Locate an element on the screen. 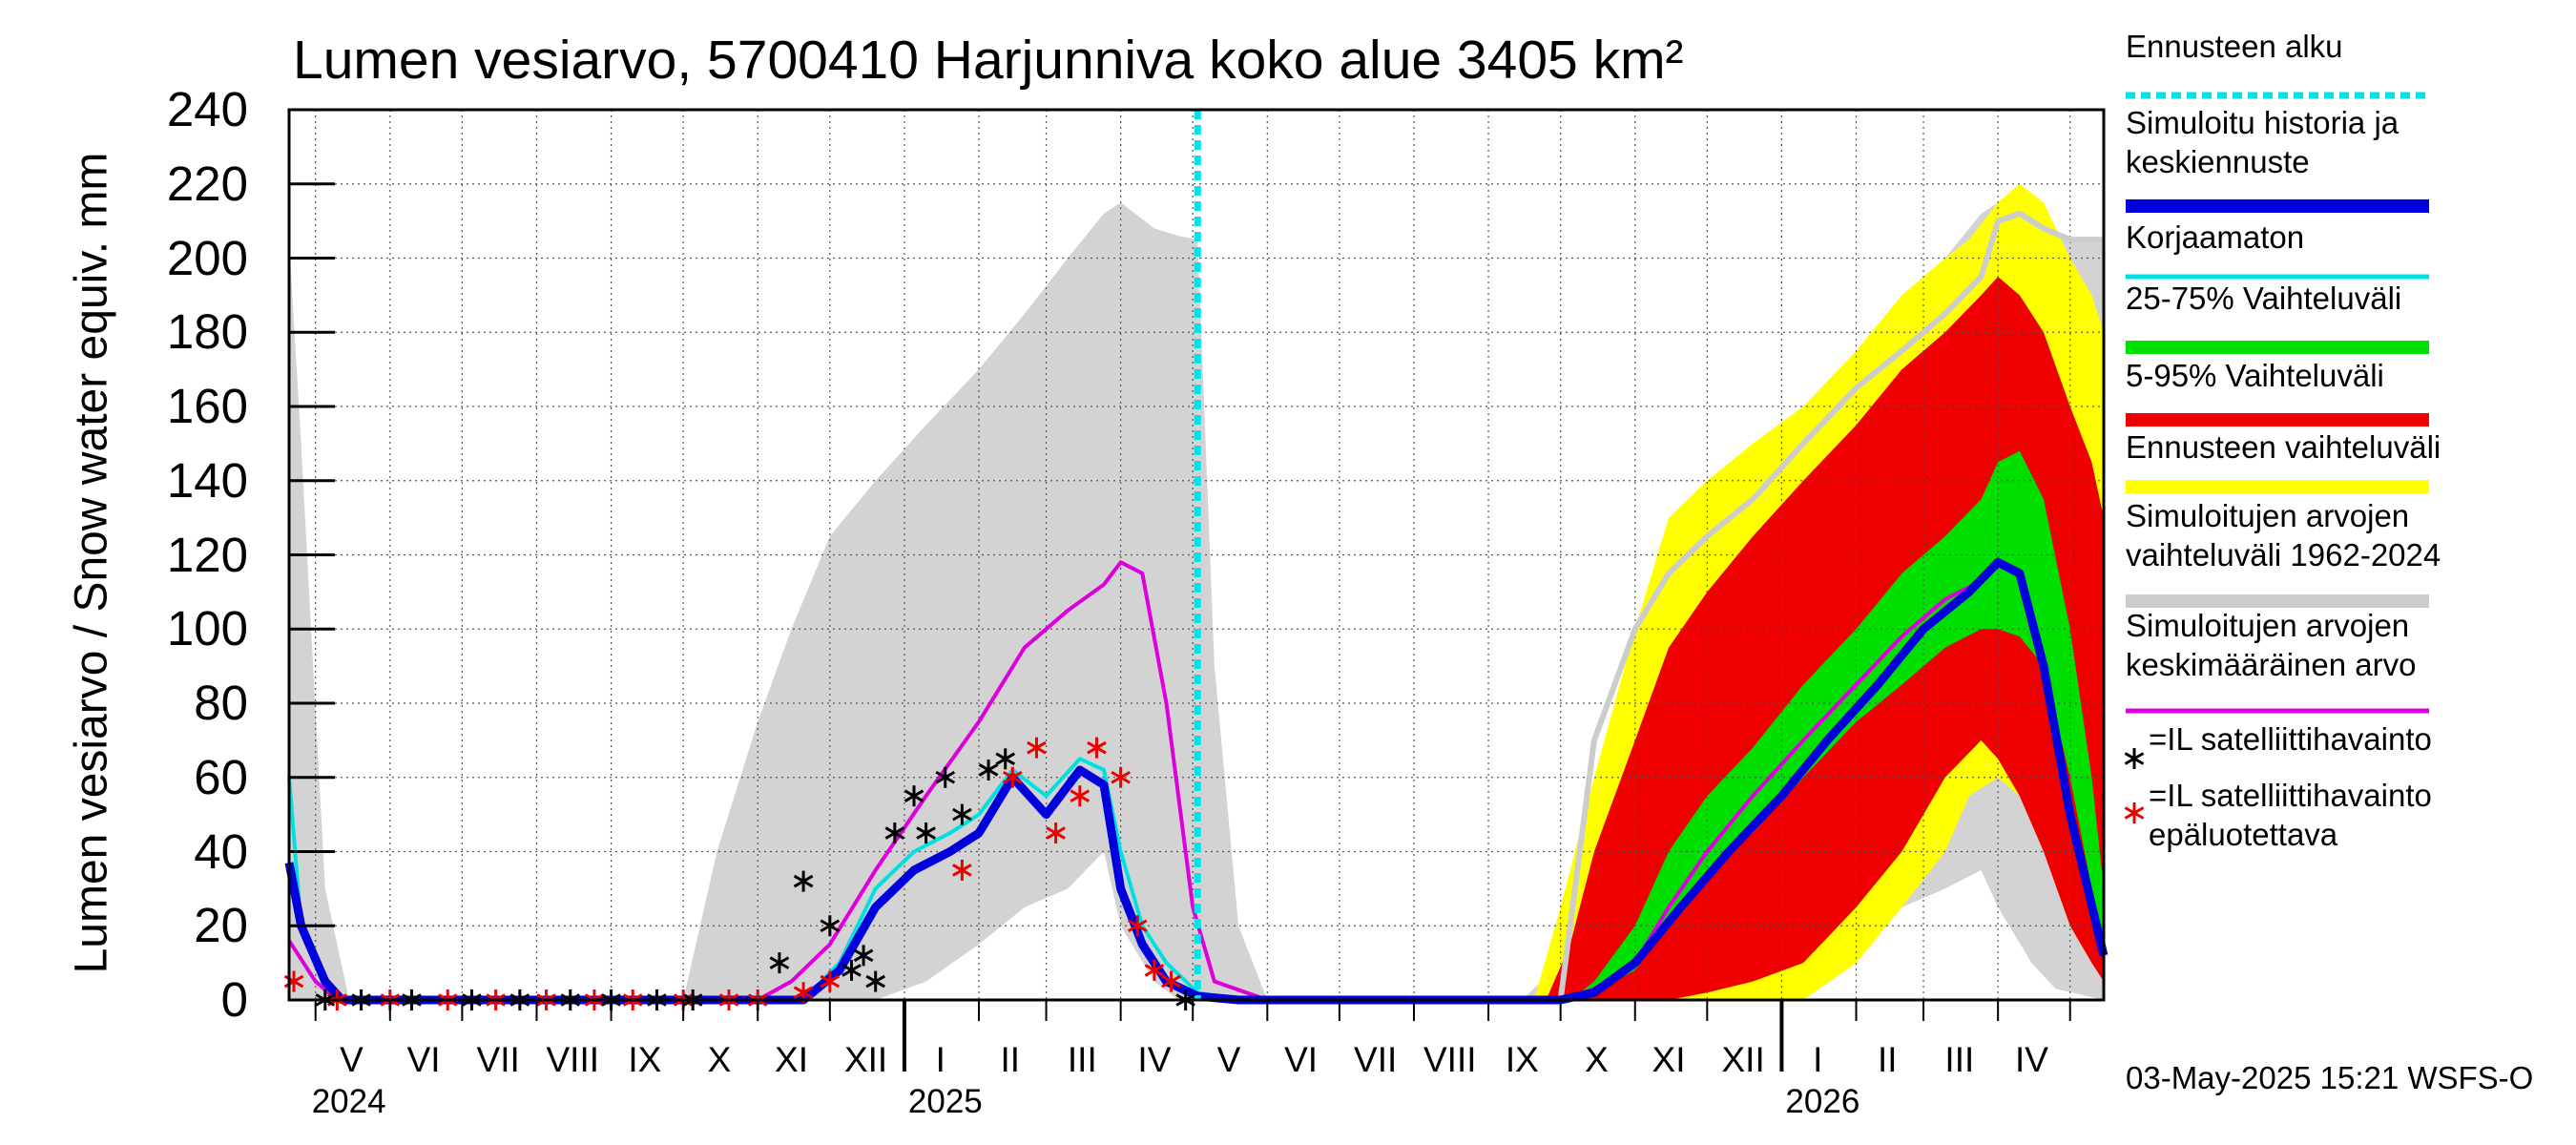 Image resolution: width=2576 pixels, height=1145 pixels. y-axis-label: Lumen vesiarvo / Snow water equiv. mm is located at coordinates (91, 563).